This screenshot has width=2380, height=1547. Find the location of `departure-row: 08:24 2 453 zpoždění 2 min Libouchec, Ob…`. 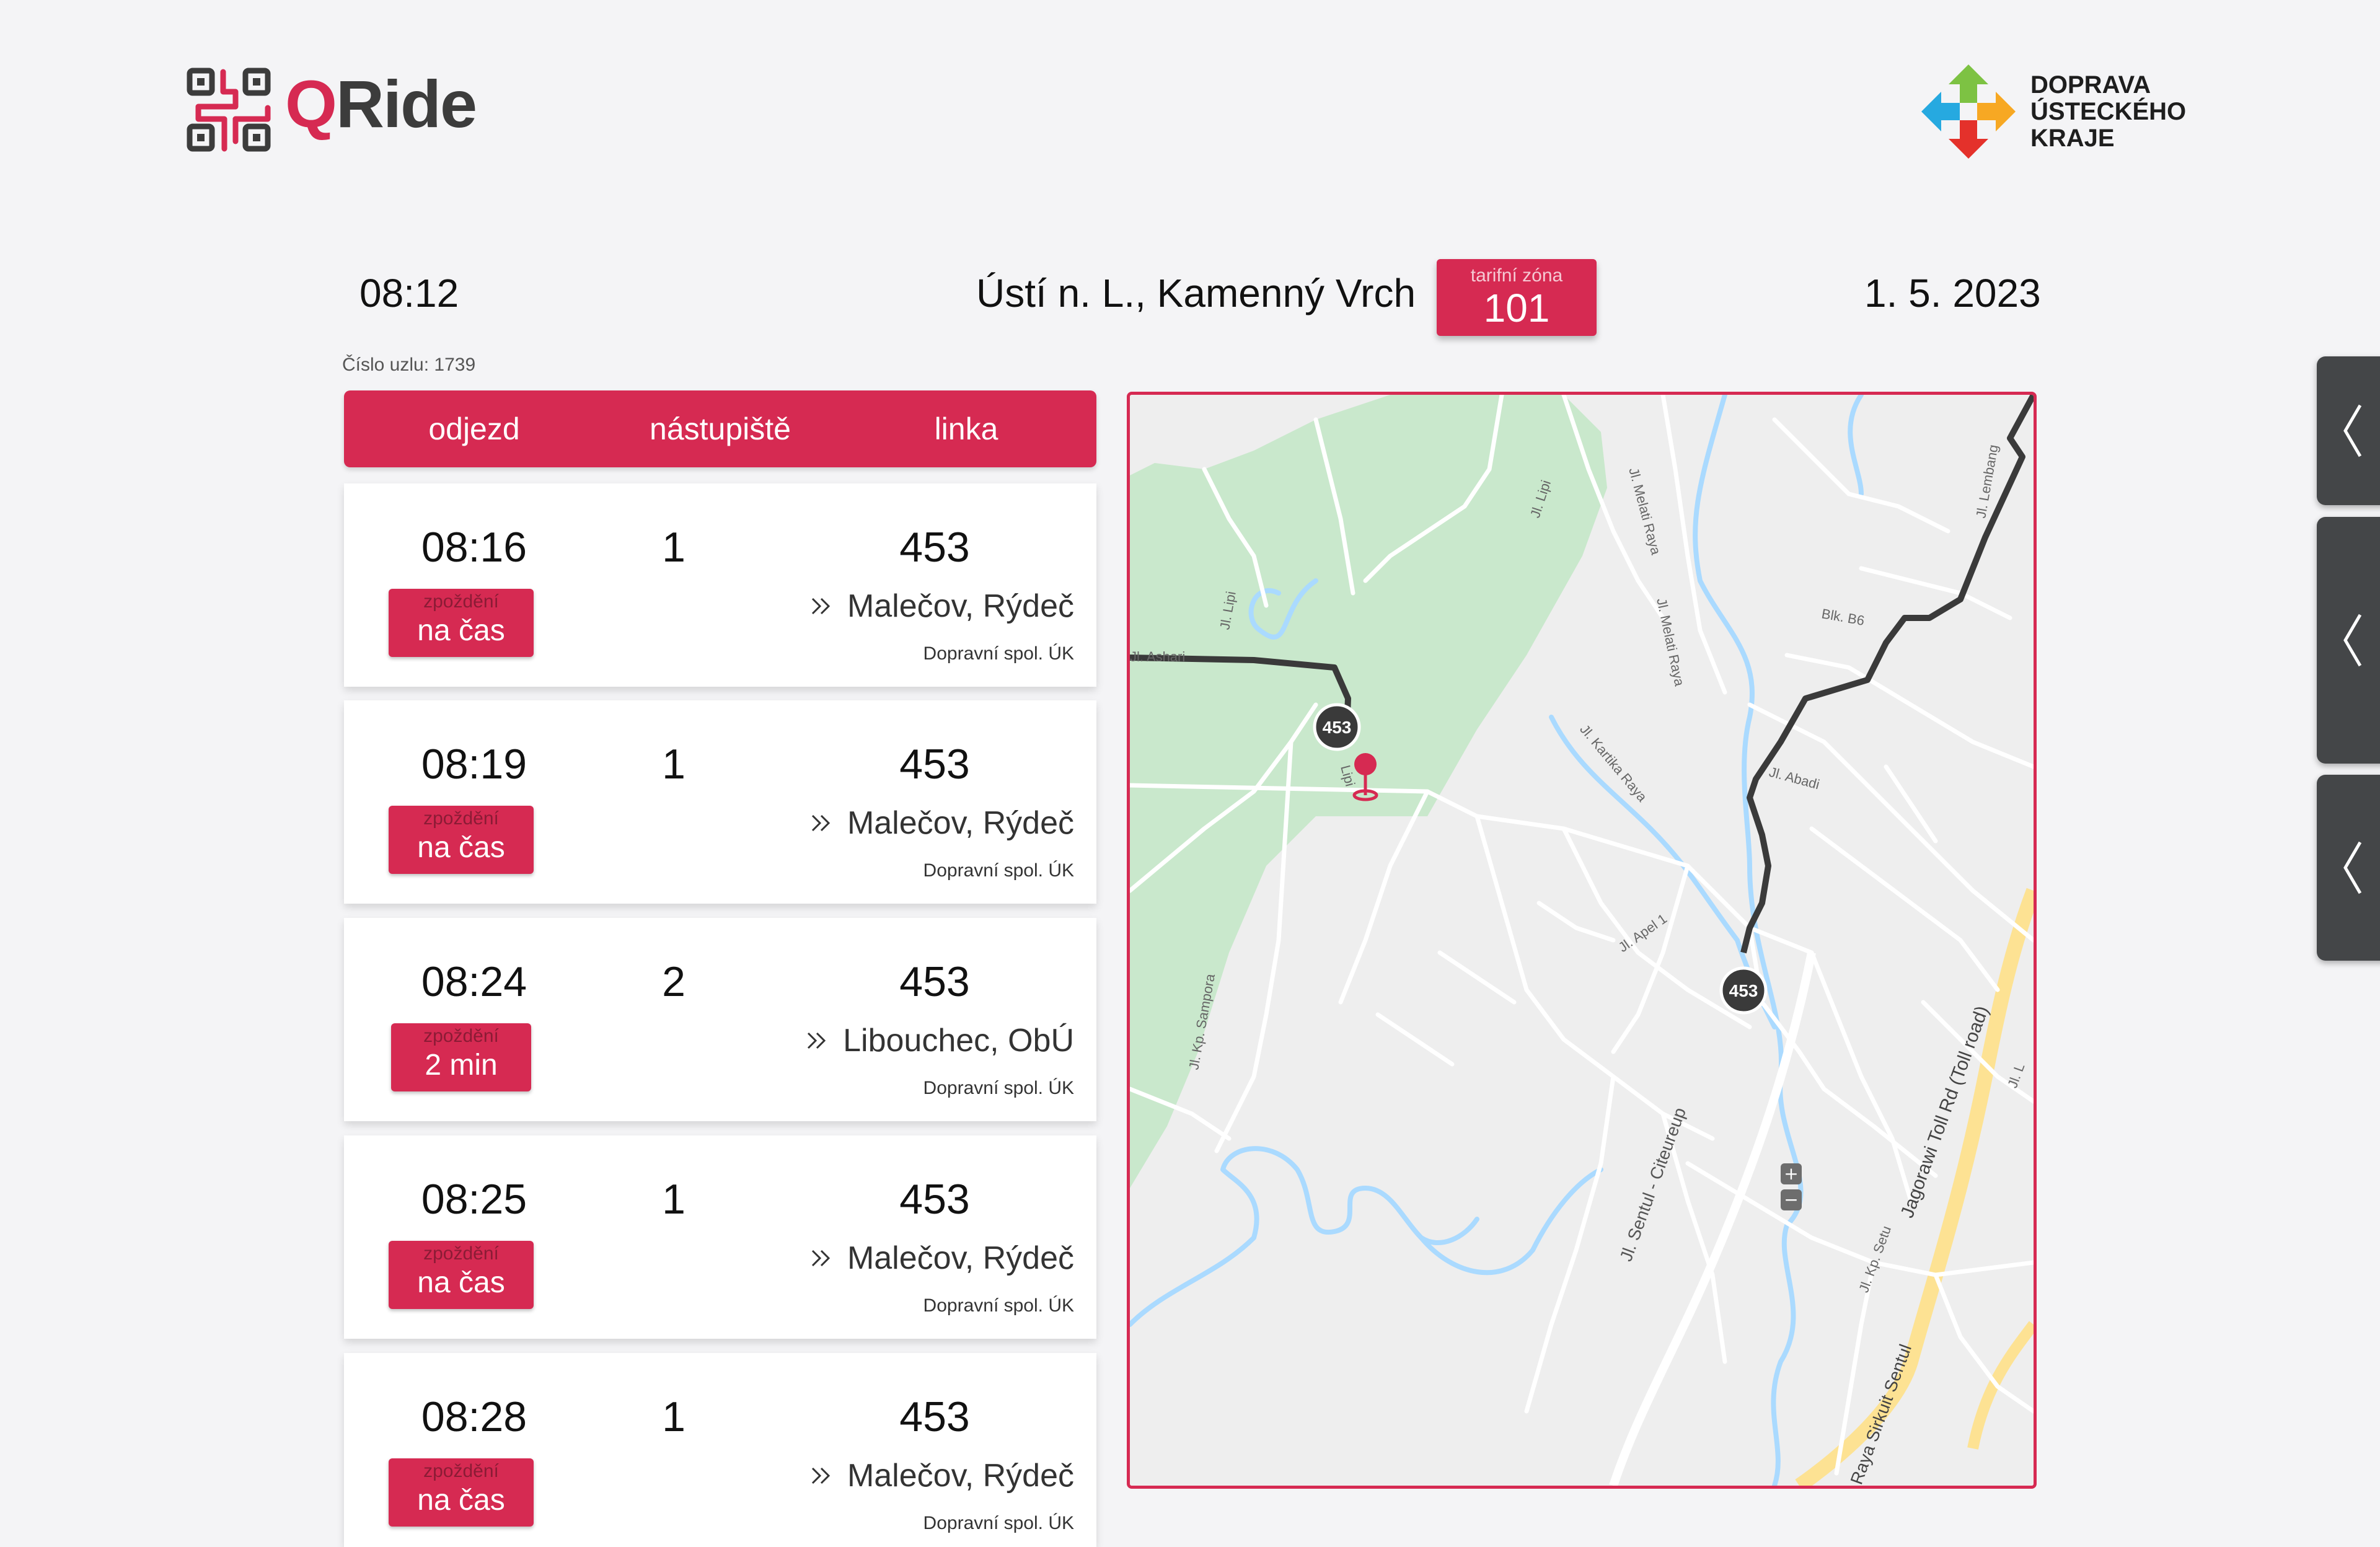

departure-row: 08:24 2 453 zpoždění 2 min Libouchec, Ob… is located at coordinates (720, 1019).